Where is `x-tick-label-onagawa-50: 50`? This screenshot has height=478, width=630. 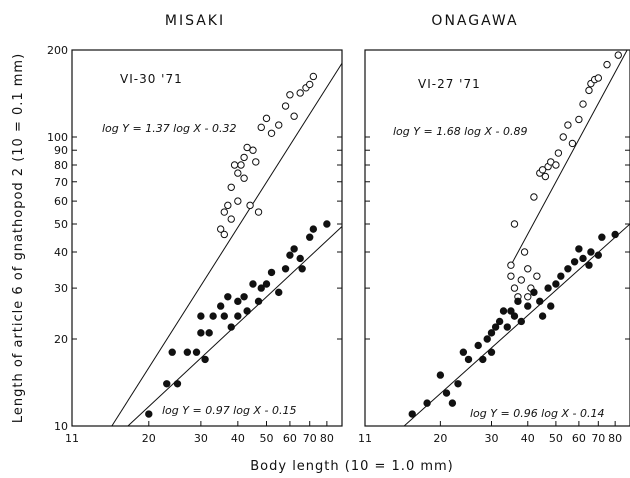 x-tick-label-onagawa-50: 50 is located at coordinates (556, 438).